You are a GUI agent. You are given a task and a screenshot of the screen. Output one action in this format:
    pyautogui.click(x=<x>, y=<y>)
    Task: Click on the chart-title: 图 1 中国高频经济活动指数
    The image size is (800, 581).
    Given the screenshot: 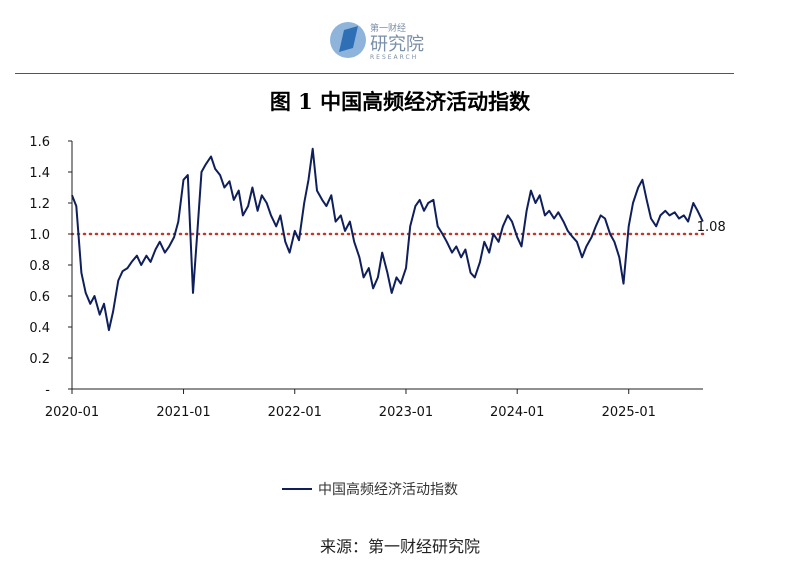 What is the action you would take?
    pyautogui.click(x=400, y=101)
    